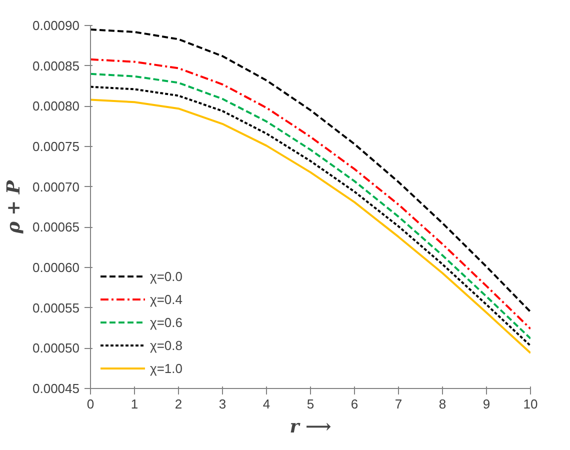  What do you see at coordinates (56, 267) in the screenshot?
I see `y-tick-label: 0.00060` at bounding box center [56, 267].